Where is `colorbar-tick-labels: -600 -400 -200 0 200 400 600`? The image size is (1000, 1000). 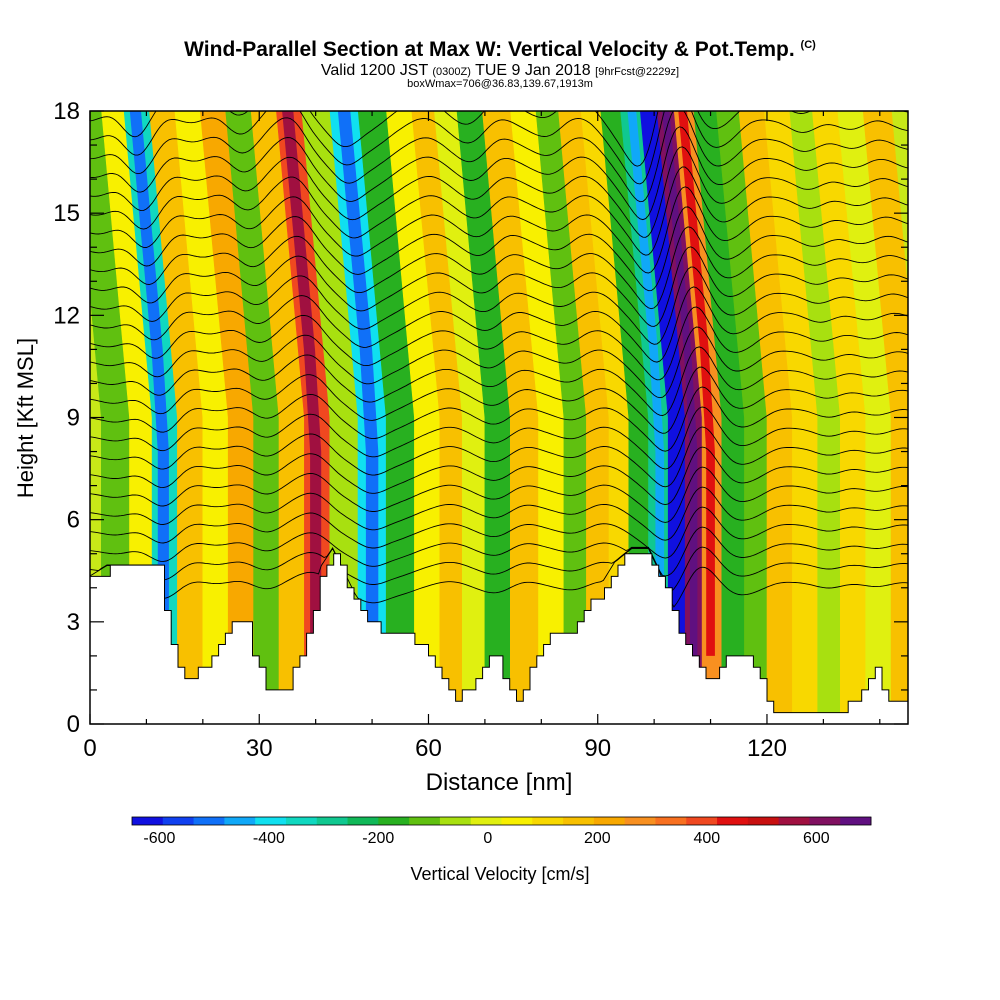
colorbar-tick-labels: -600 -400 -200 0 200 400 600 is located at coordinates (486, 838).